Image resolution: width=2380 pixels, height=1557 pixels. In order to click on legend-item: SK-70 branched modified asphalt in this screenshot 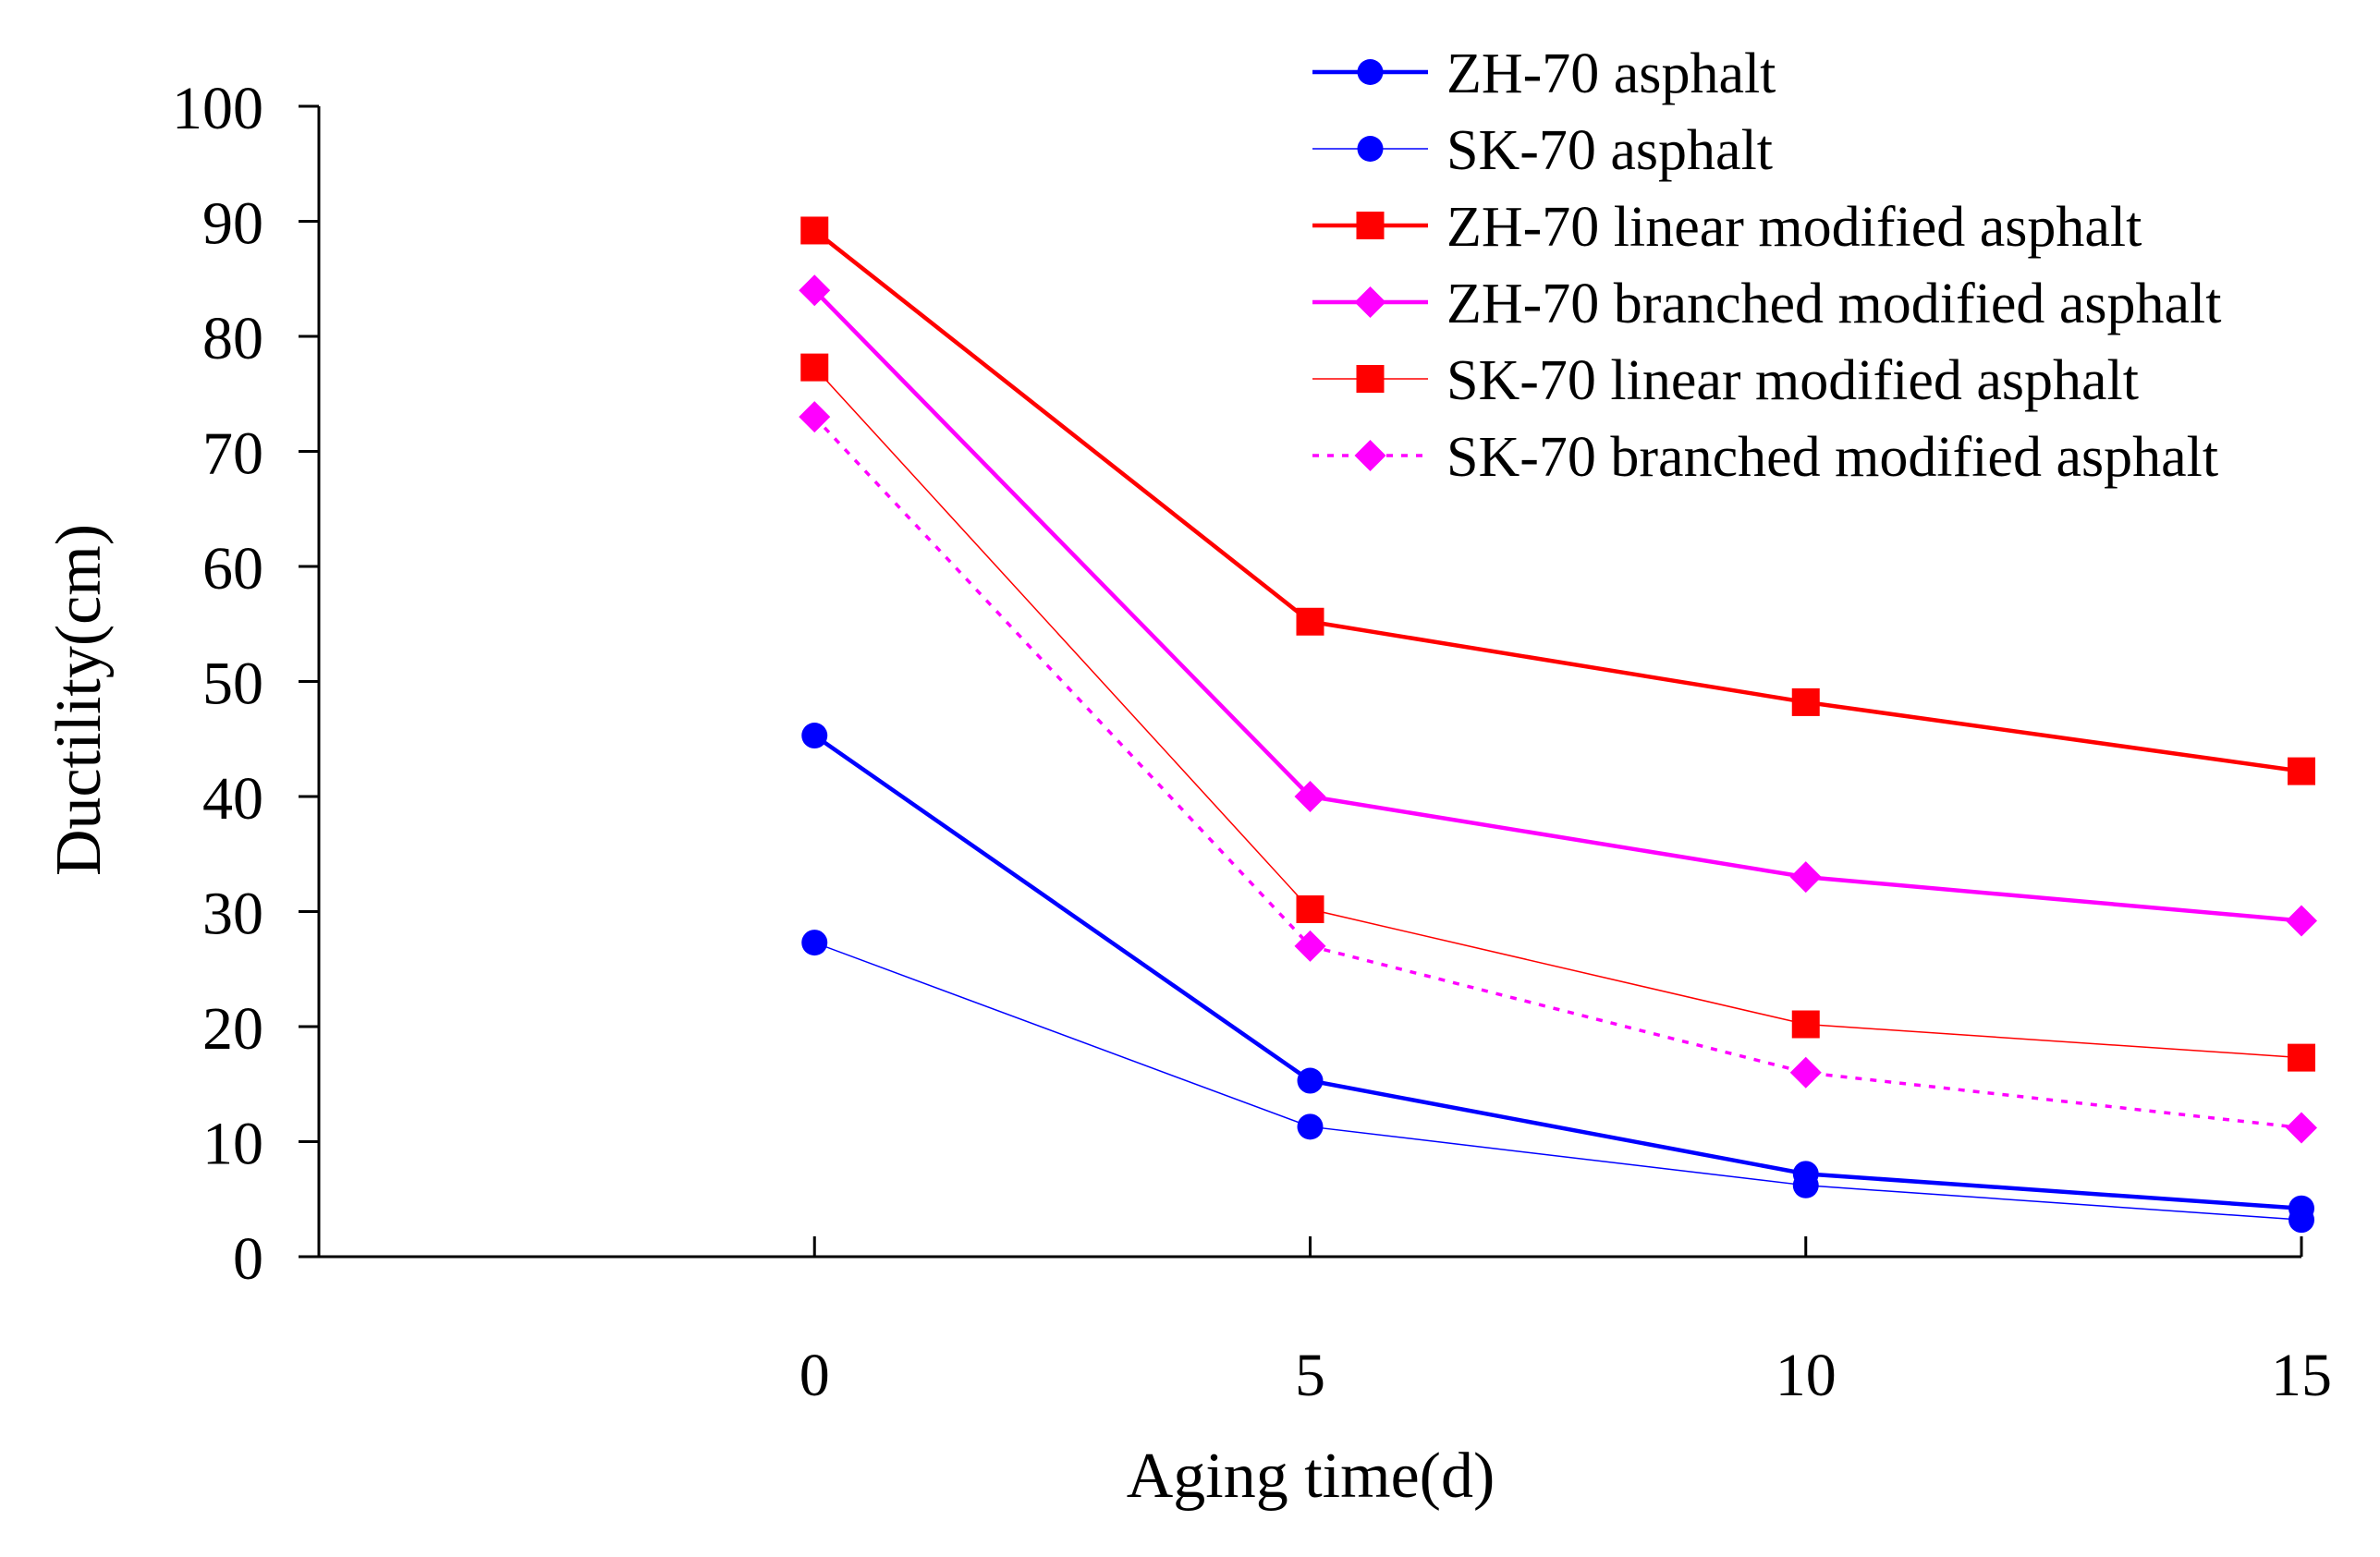, I will do `click(1765, 457)`.